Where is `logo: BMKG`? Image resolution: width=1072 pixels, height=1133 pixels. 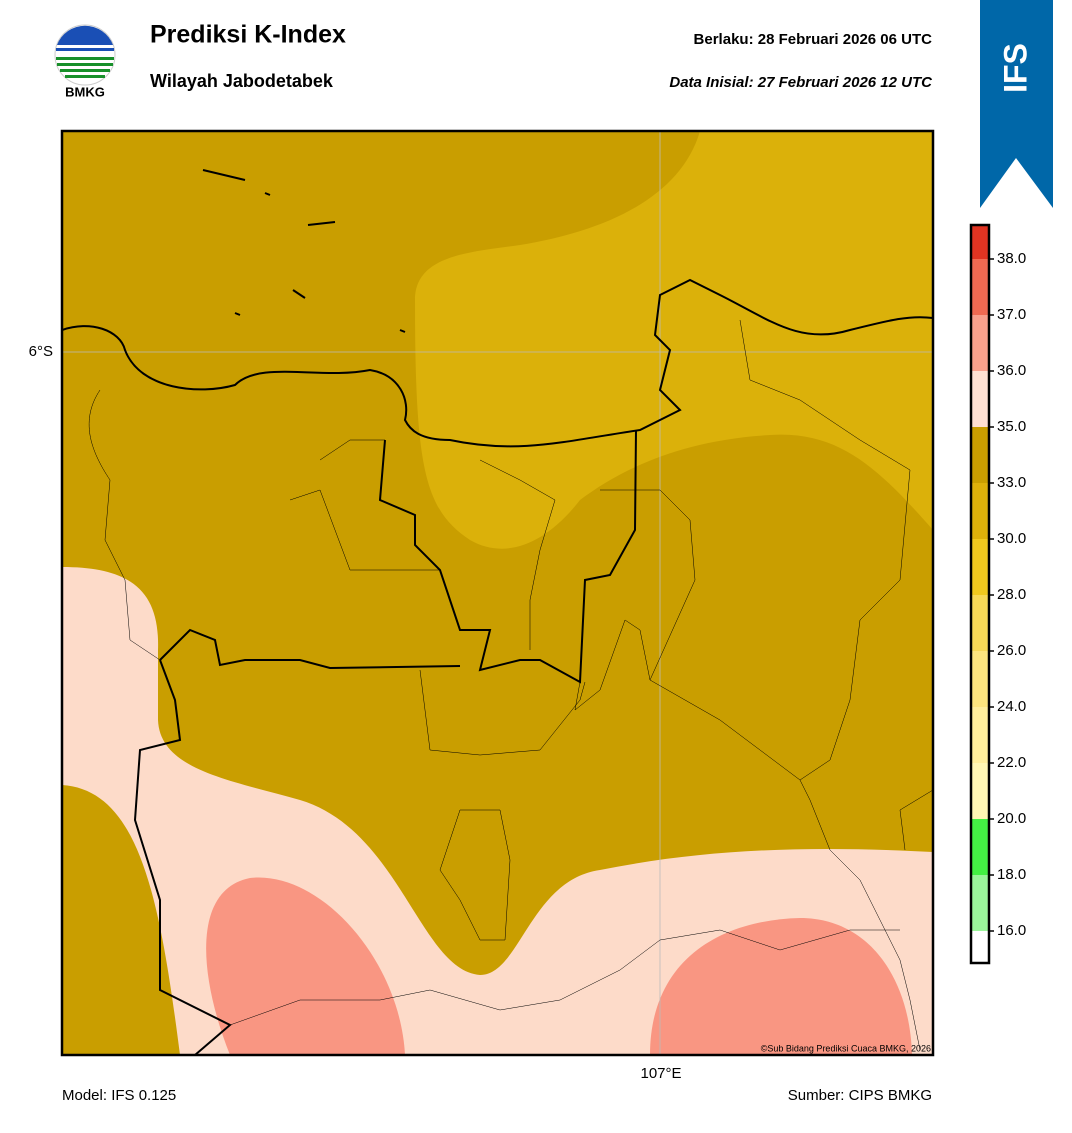 logo: BMKG is located at coordinates (85, 61).